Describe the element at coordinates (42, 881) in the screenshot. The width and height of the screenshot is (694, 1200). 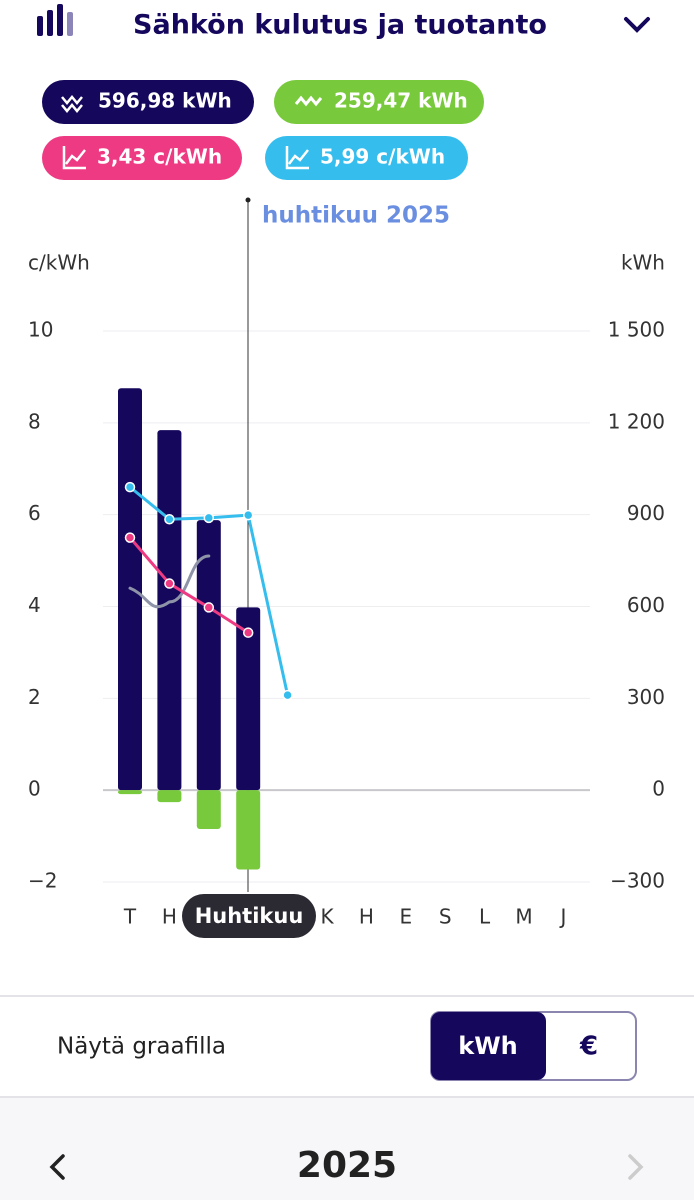
I see `y-tick-label: −2` at that location.